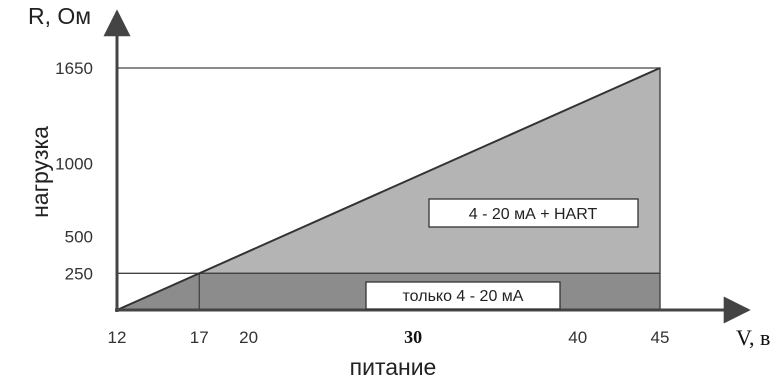 This screenshot has height=382, width=784. I want to click on x-tick-label: 20, so click(248, 337).